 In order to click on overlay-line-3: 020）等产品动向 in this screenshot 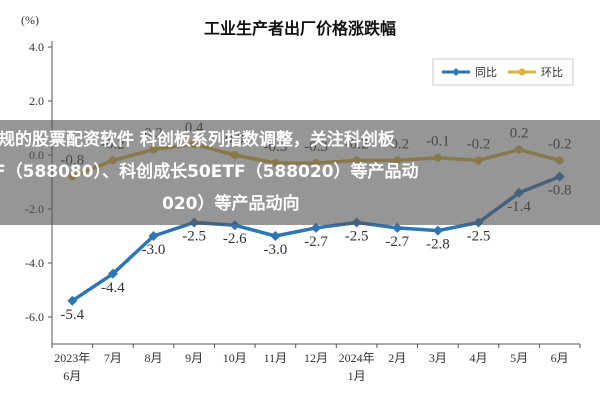, I will do `click(300, 204)`.